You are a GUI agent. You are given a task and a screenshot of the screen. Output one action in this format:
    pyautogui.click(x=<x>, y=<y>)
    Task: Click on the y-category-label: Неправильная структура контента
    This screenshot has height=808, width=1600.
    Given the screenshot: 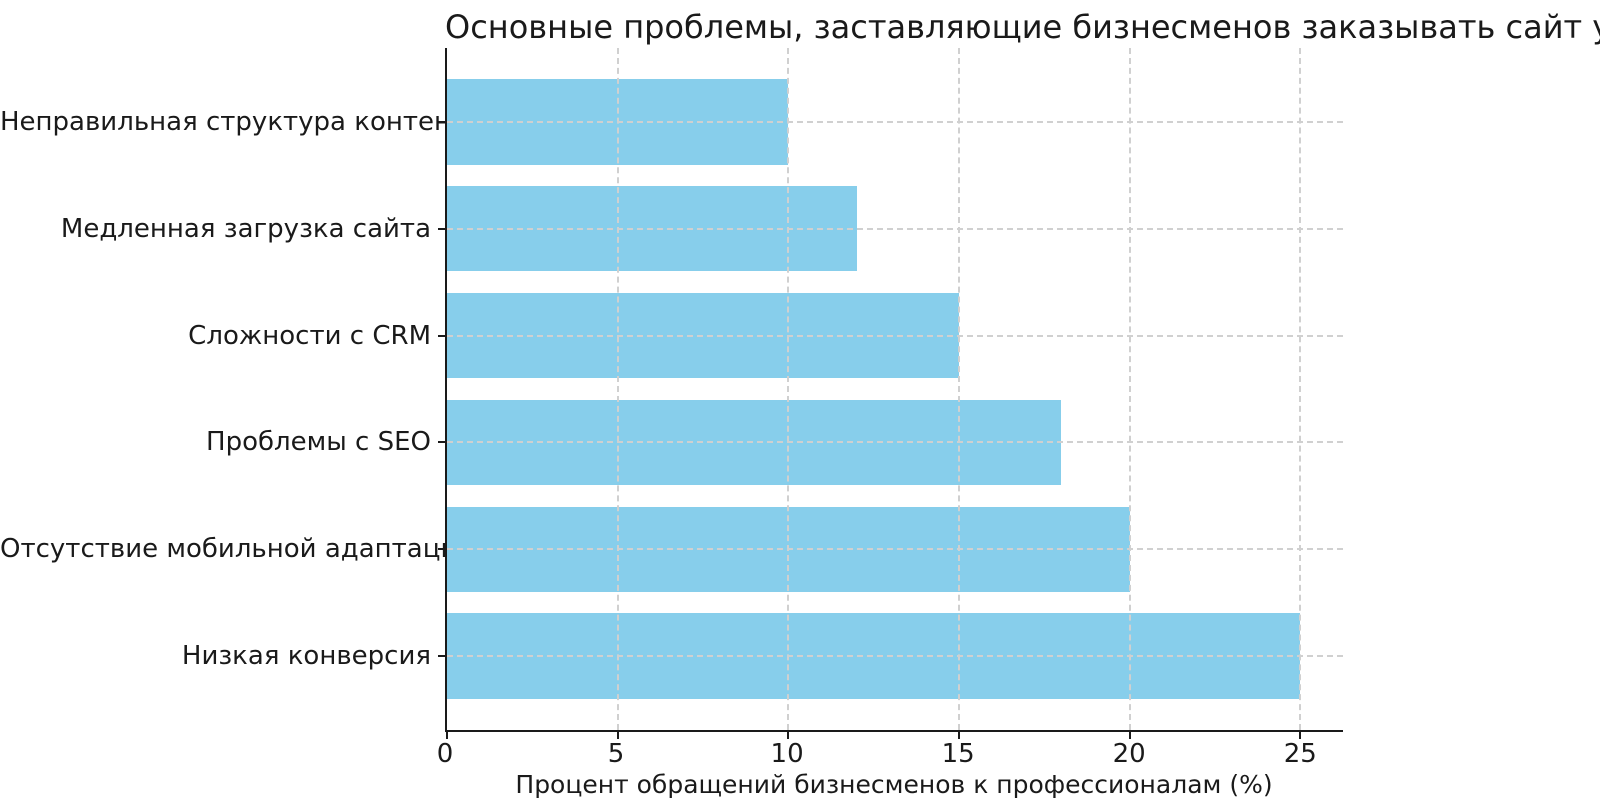 What is the action you would take?
    pyautogui.click(x=241, y=121)
    